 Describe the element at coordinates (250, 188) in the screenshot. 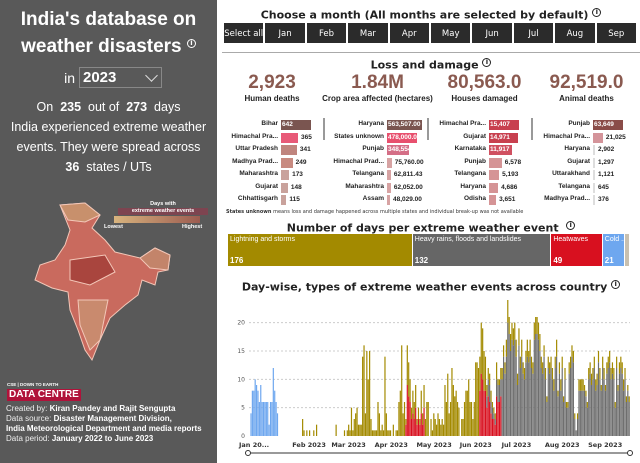

I see `list-item: Gujarat` at that location.